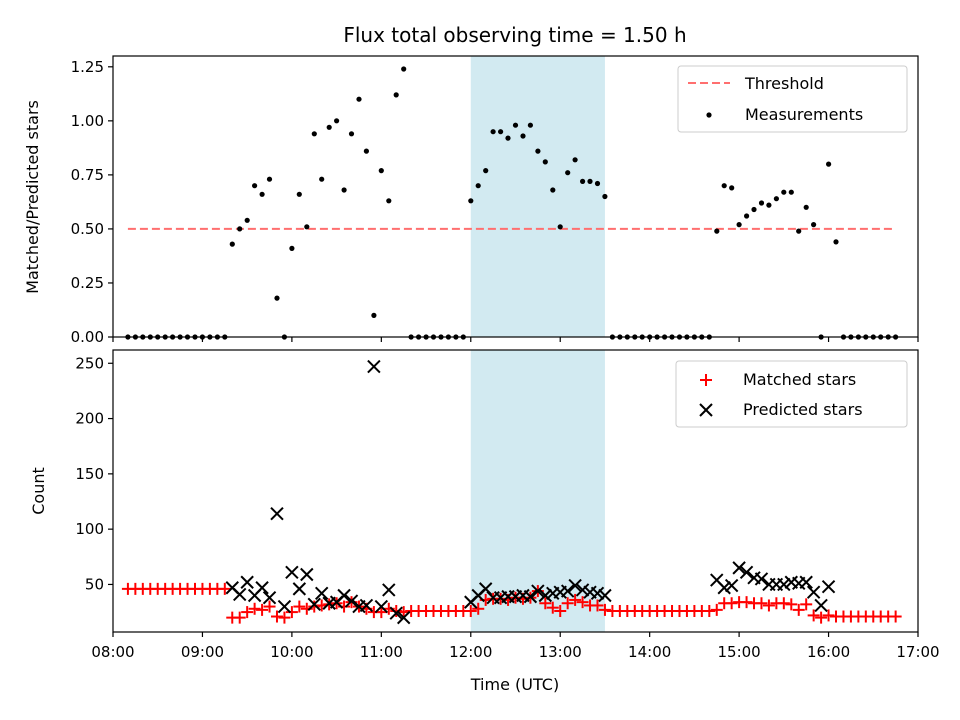 Image resolution: width=960 pixels, height=720 pixels. I want to click on top-y-tick-label-4: 1.00, so click(87, 121).